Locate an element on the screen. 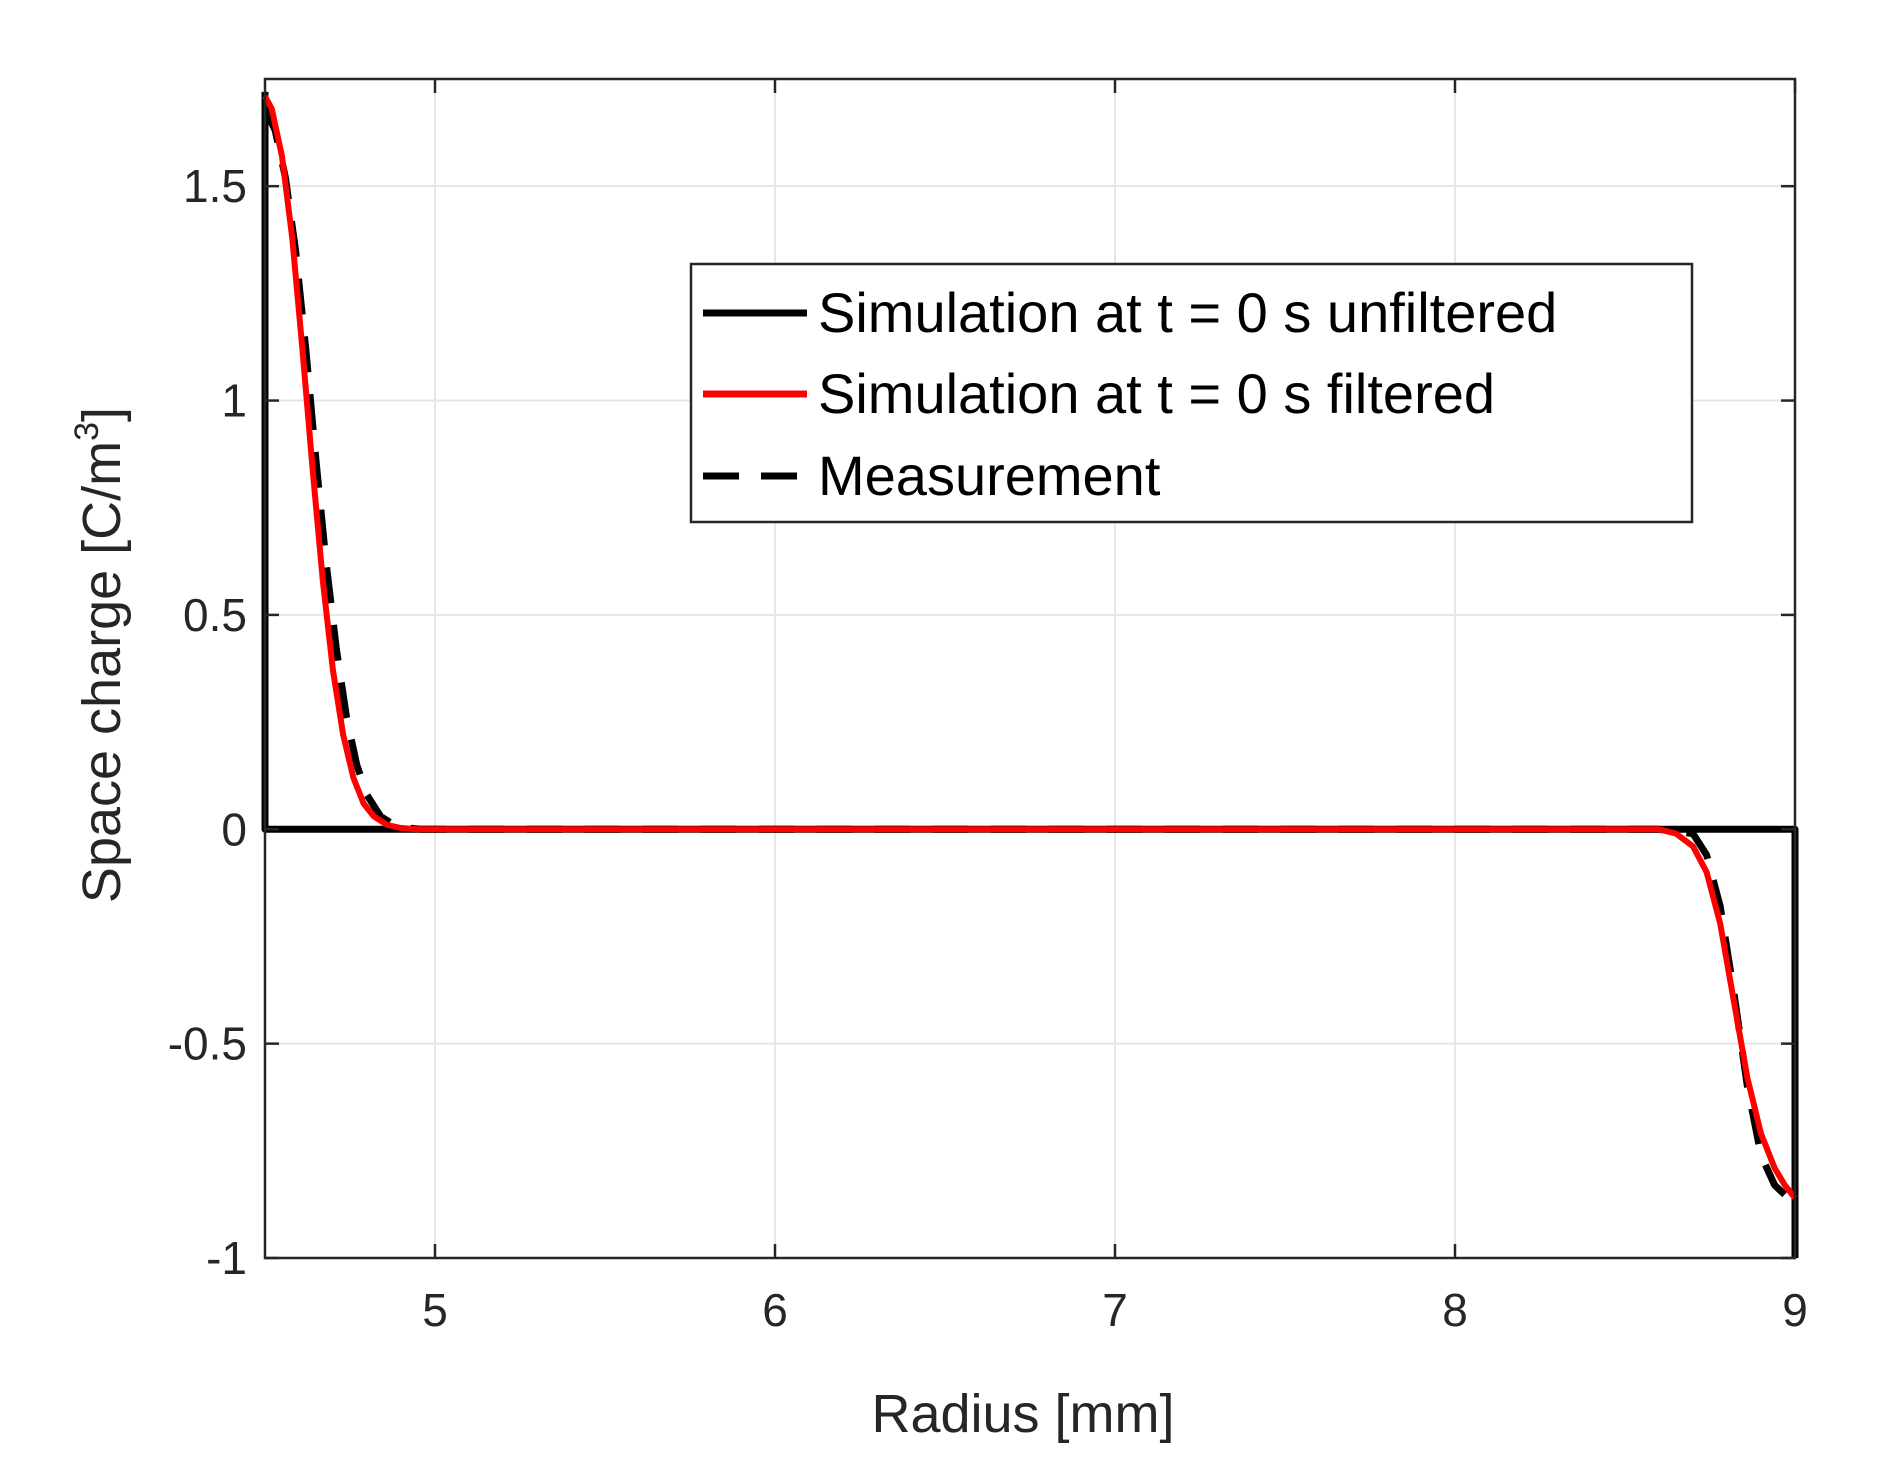 This screenshot has height=1465, width=1886. x-tick-label: 5 is located at coordinates (435, 1310).